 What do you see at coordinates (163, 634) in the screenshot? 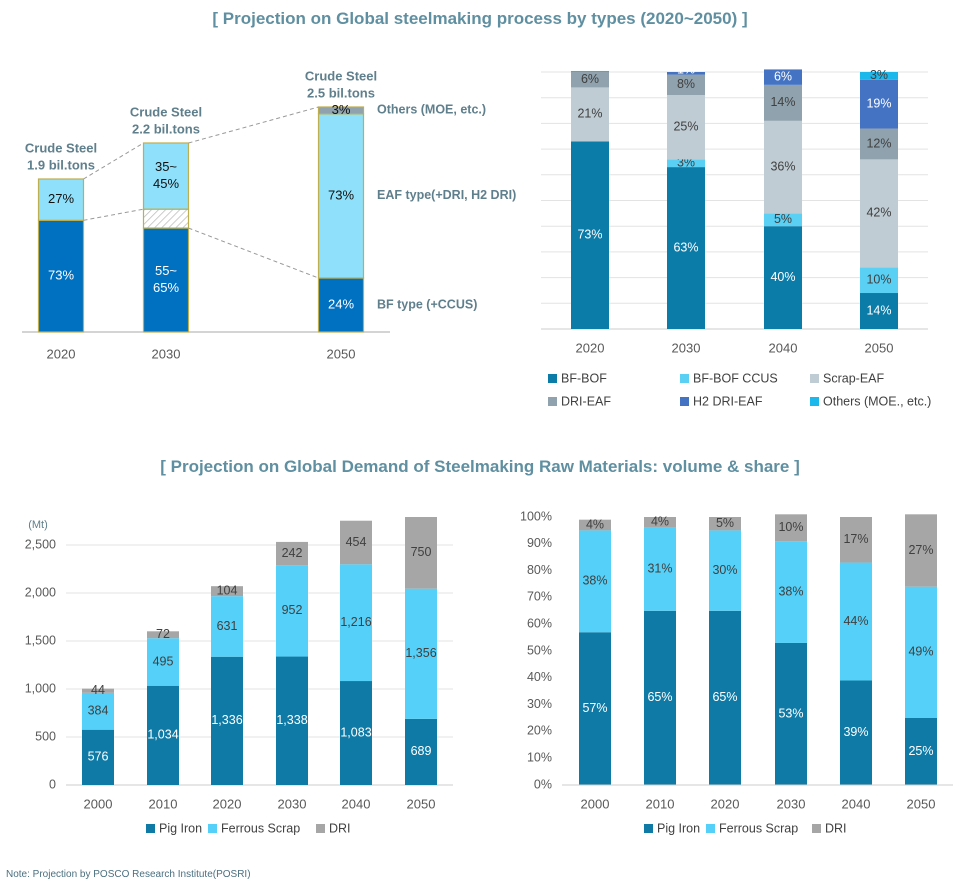
I see `data-label: 72` at bounding box center [163, 634].